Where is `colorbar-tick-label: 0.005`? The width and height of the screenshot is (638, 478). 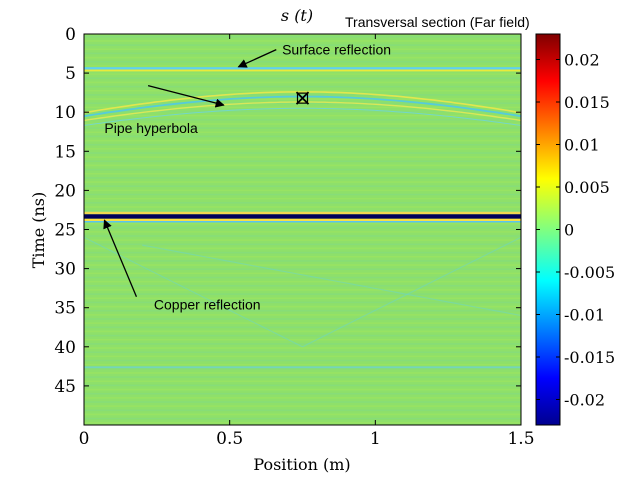 colorbar-tick-label: 0.005 is located at coordinates (587, 187).